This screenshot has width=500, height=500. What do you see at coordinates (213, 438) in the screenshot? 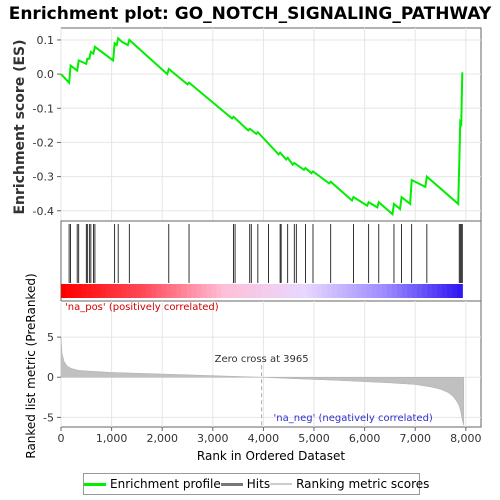
I see `x-tick-label: 3,000` at bounding box center [213, 438].